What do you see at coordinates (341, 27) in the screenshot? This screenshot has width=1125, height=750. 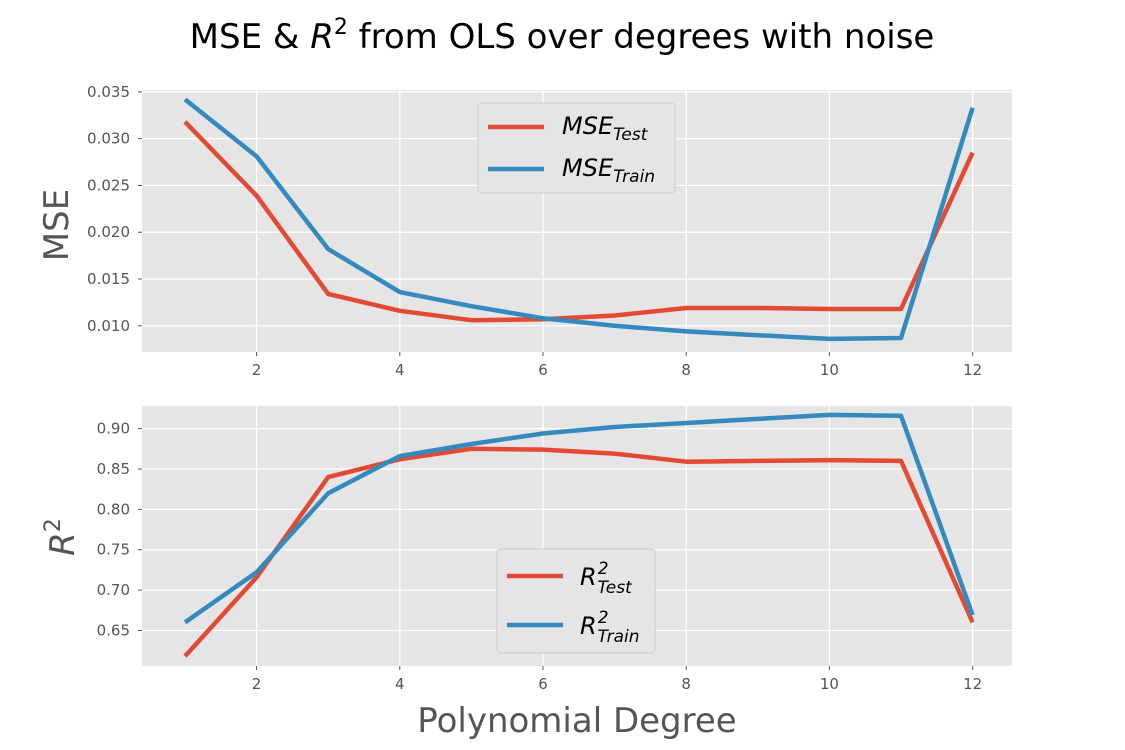 I see `title-superscript: 2` at bounding box center [341, 27].